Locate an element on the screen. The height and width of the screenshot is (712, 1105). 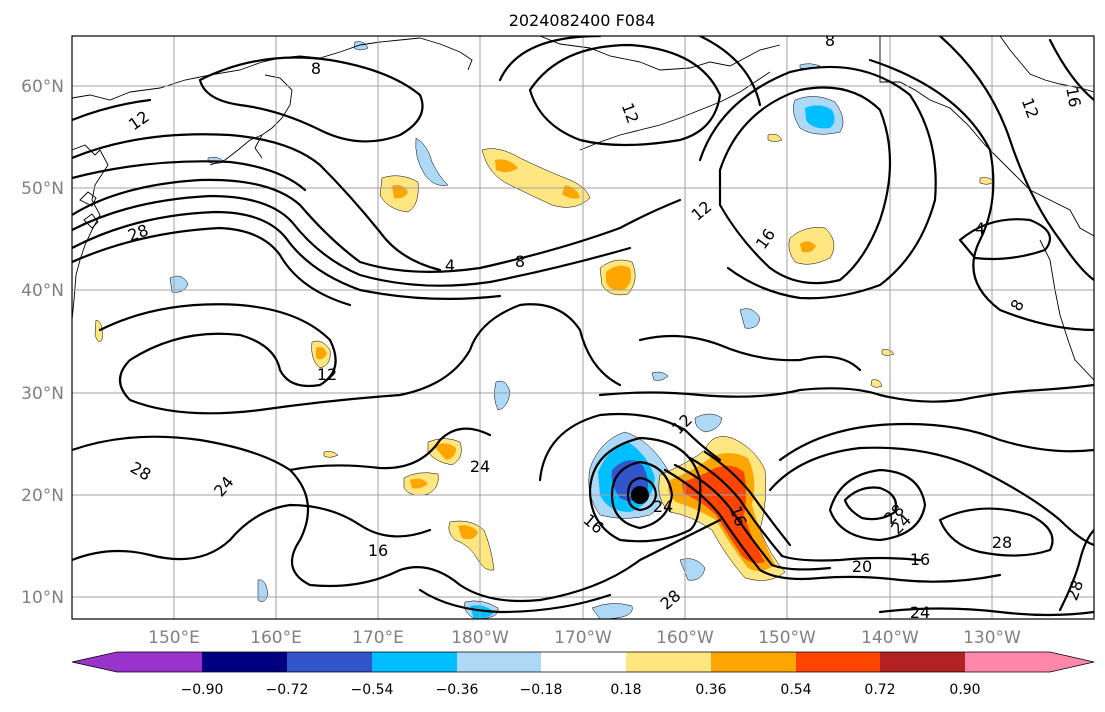
colorbar-tick-label: −0.72 is located at coordinates (287, 690).